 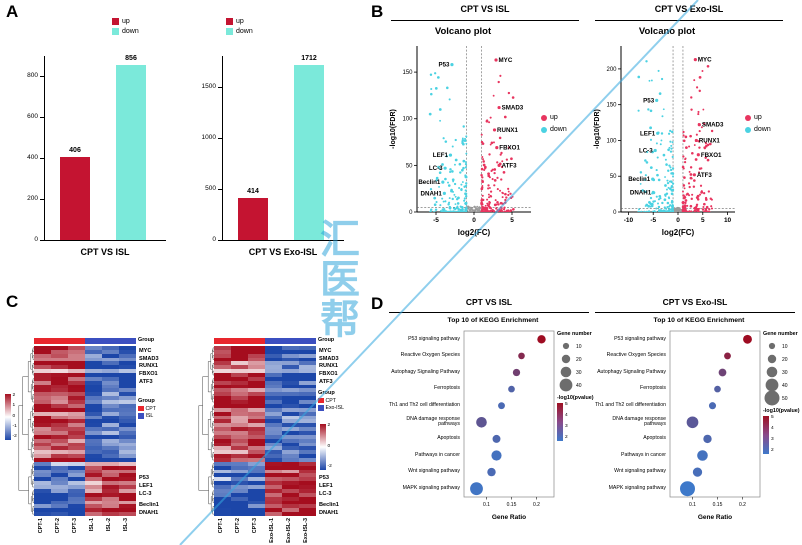 What do you see at coordinates (326, 381) in the screenshot?
I see `gene-label: ATF3` at bounding box center [326, 381].